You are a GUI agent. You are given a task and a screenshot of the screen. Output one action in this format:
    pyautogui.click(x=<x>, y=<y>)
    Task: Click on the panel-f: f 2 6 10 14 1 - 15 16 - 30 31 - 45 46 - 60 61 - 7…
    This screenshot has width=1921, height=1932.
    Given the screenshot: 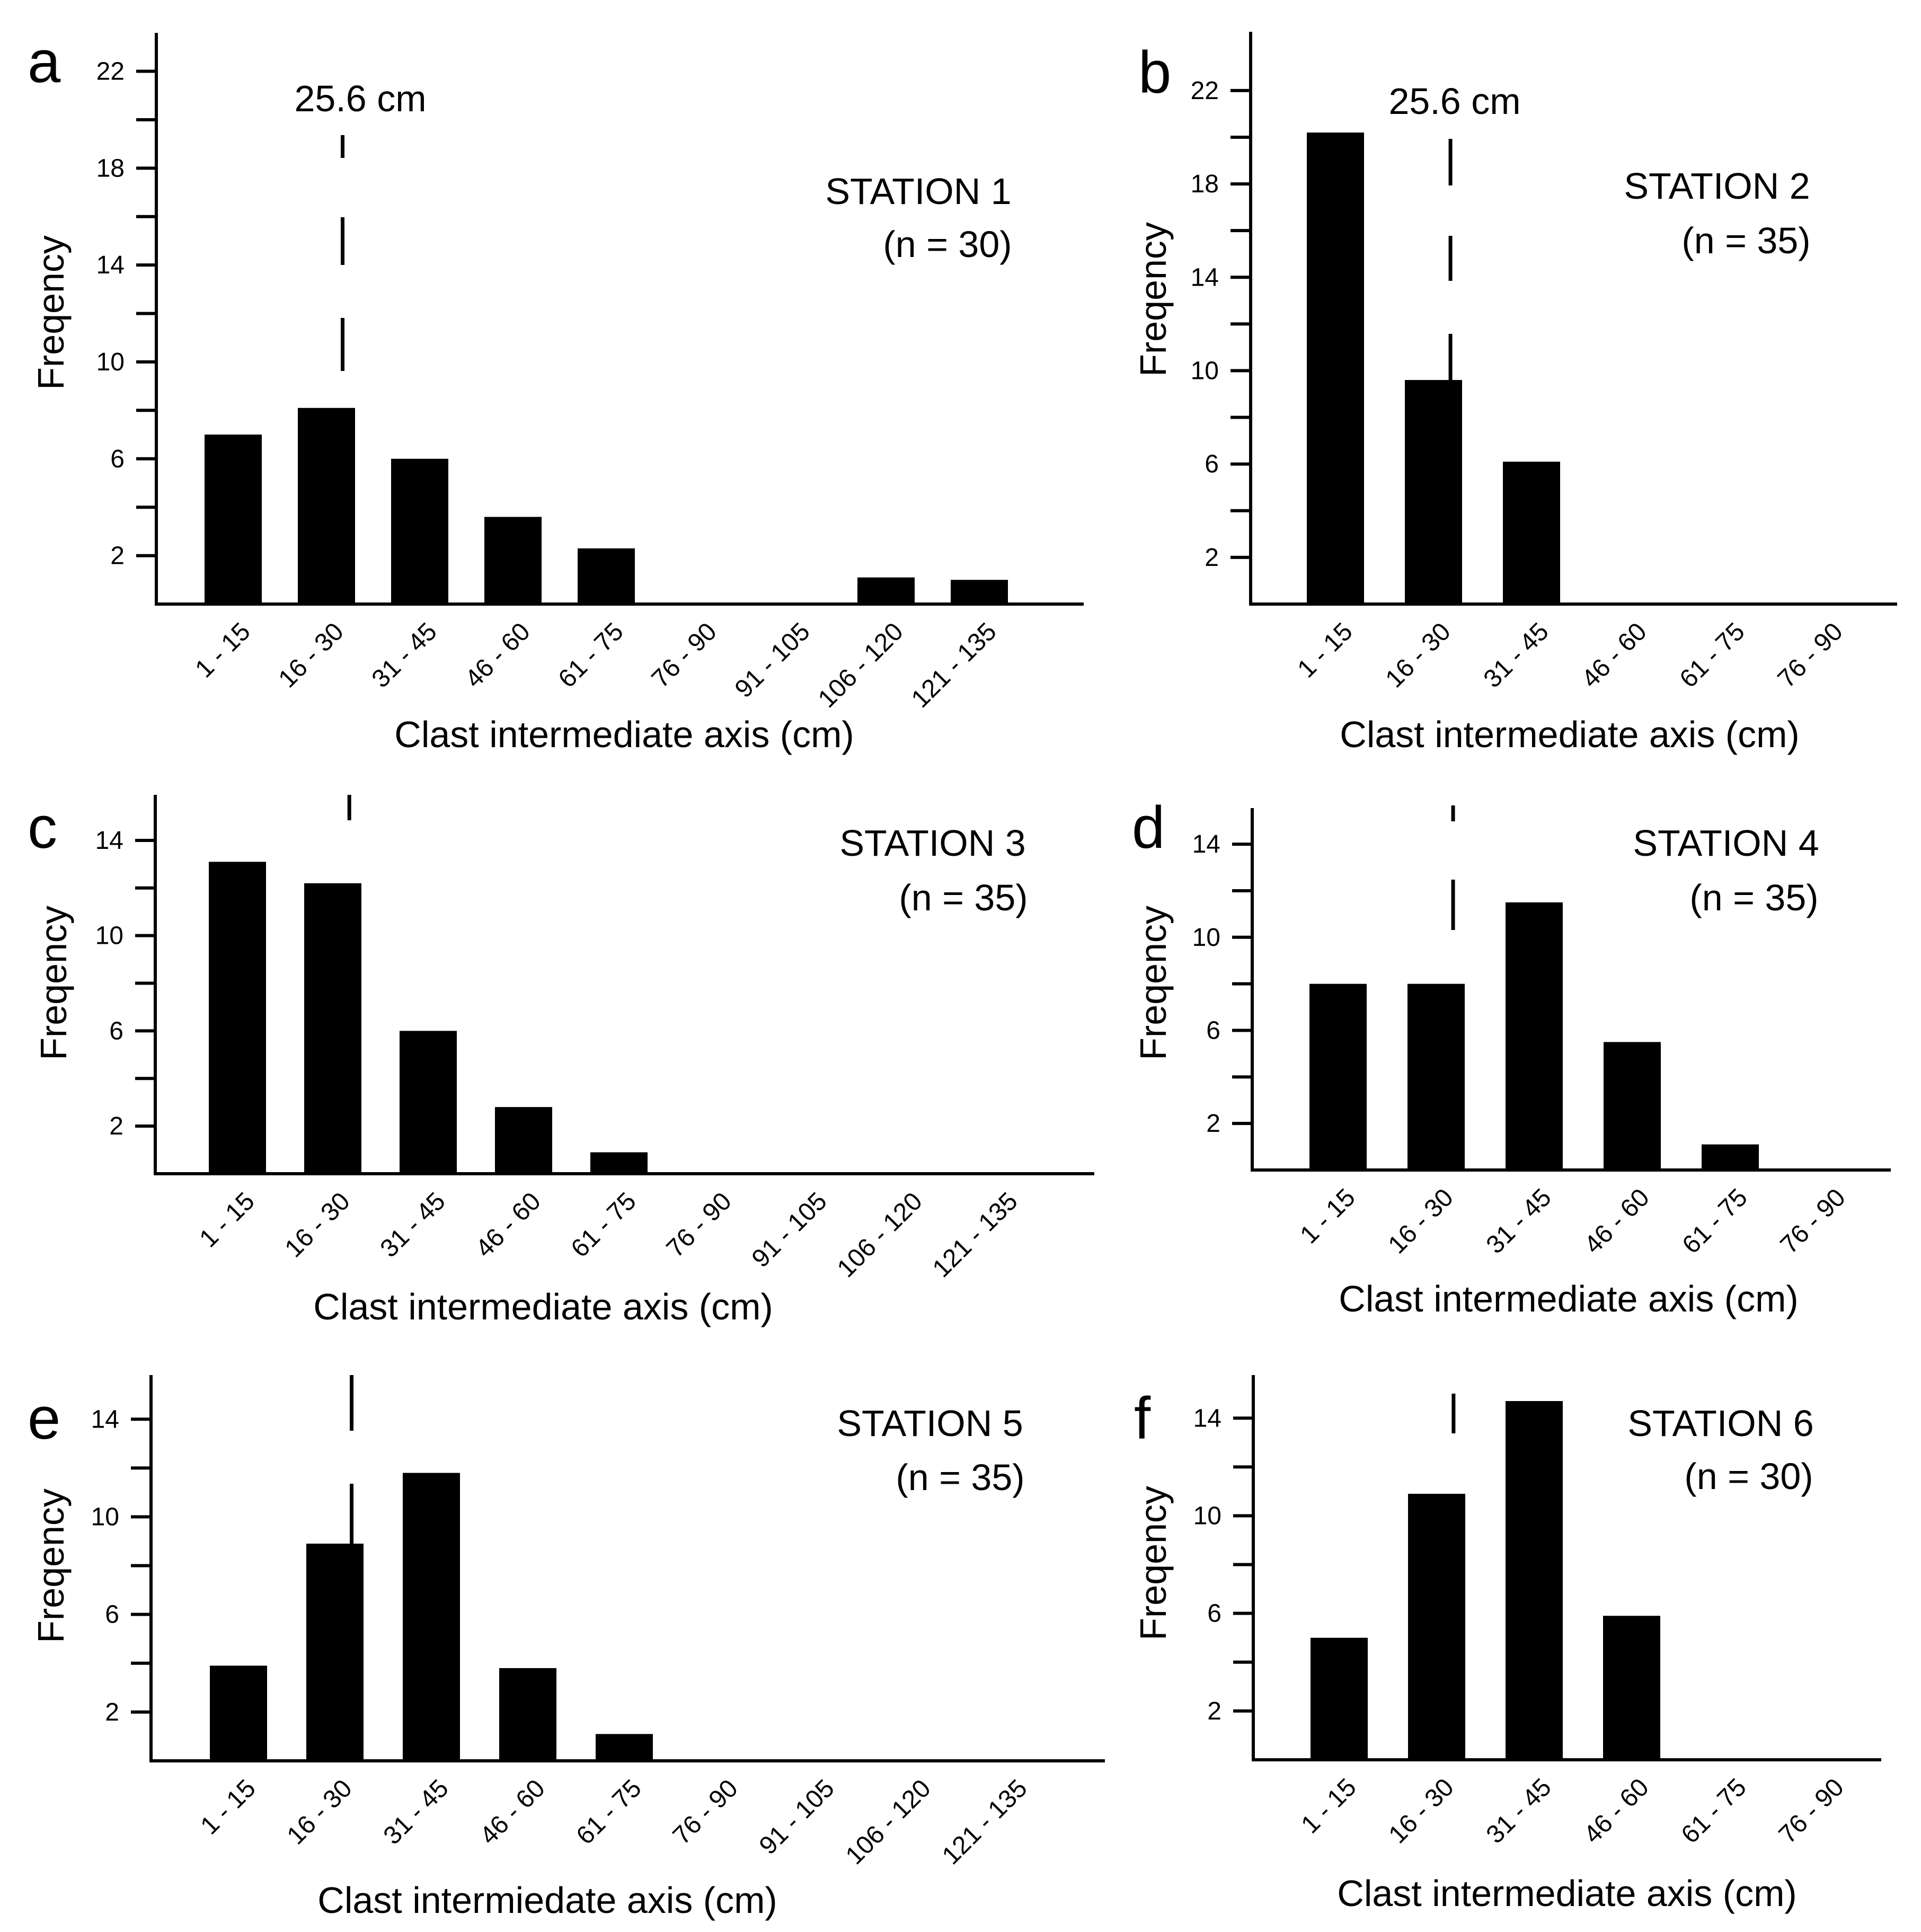 What is the action you would take?
    pyautogui.click(x=1506, y=1645)
    